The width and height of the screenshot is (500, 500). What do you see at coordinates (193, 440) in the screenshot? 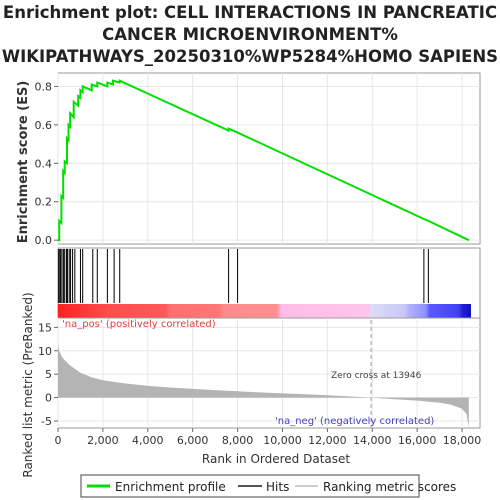
I see `x-tick-label: 6,000` at bounding box center [193, 440].